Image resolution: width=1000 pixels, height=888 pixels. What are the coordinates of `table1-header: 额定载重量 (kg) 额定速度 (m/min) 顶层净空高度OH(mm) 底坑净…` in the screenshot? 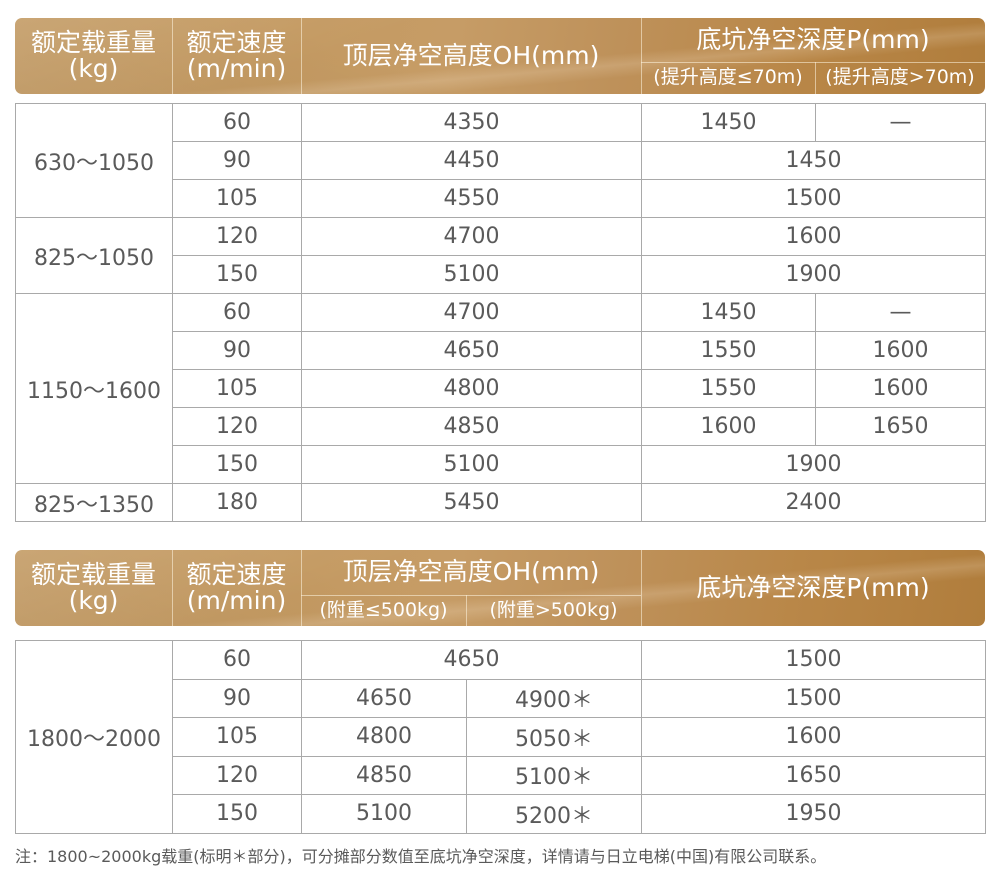 It's located at (500, 56).